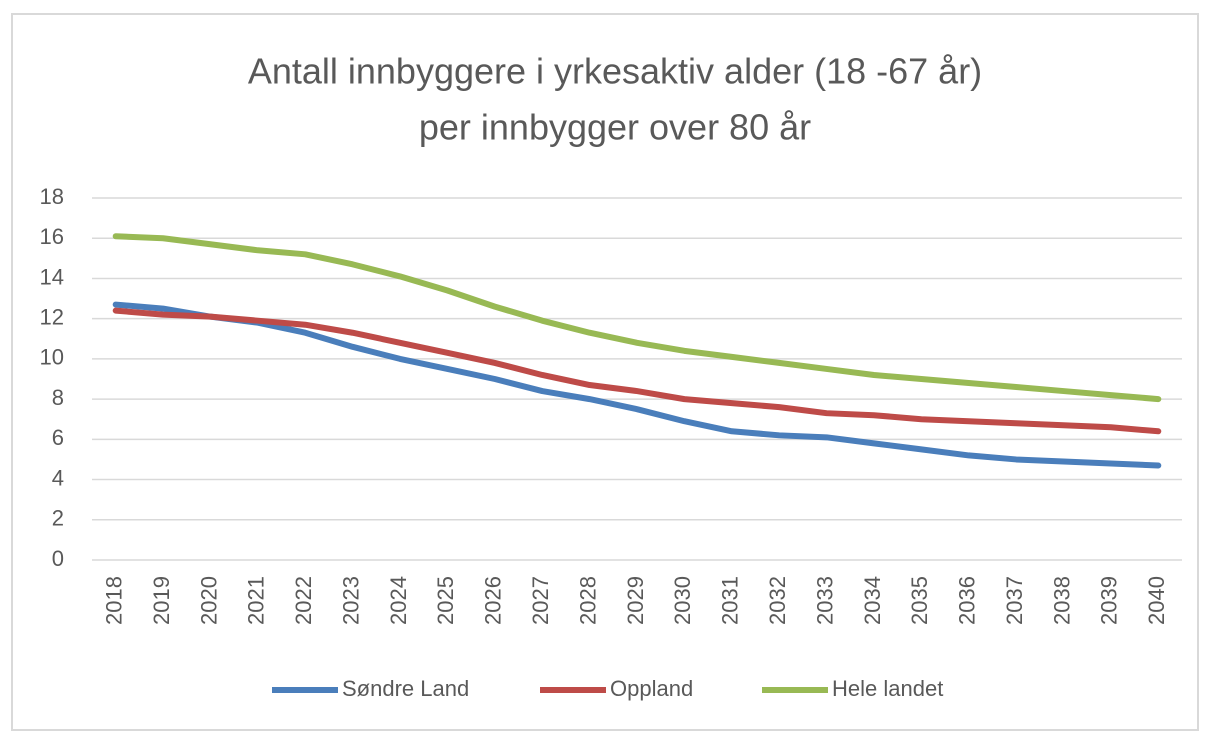 The height and width of the screenshot is (731, 1205). What do you see at coordinates (58, 477) in the screenshot?
I see `y-tick-label: 4` at bounding box center [58, 477].